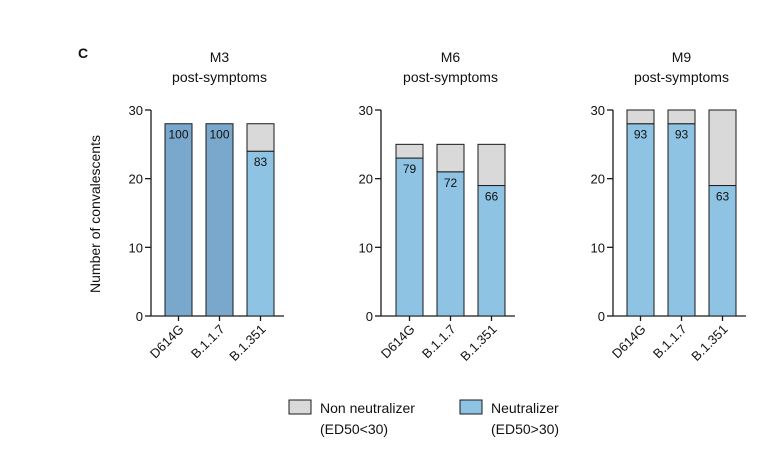 This screenshot has height=451, width=770. What do you see at coordinates (471, 407) in the screenshot?
I see `legend-swatch-neutralizer` at bounding box center [471, 407].